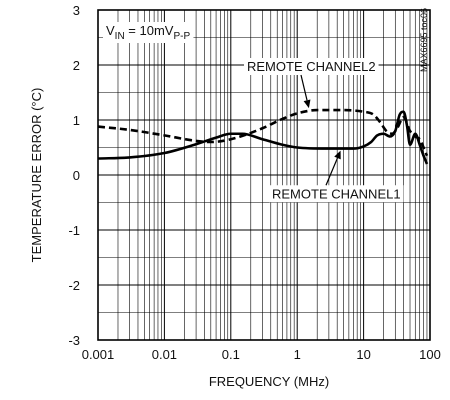 The height and width of the screenshot is (400, 450). I want to click on condition-sub1: IN, so click(120, 36).